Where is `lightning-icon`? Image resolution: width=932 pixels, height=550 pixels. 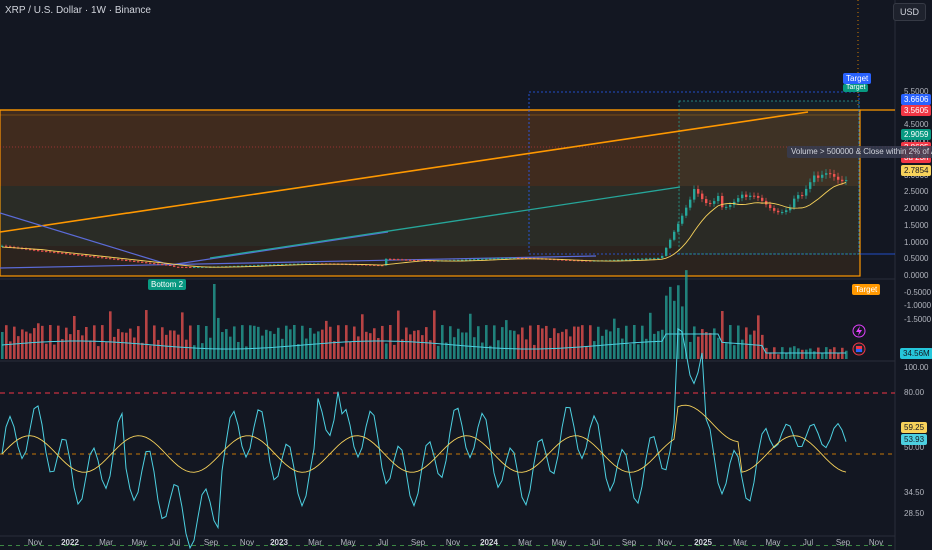 lightning-icon is located at coordinates (859, 331).